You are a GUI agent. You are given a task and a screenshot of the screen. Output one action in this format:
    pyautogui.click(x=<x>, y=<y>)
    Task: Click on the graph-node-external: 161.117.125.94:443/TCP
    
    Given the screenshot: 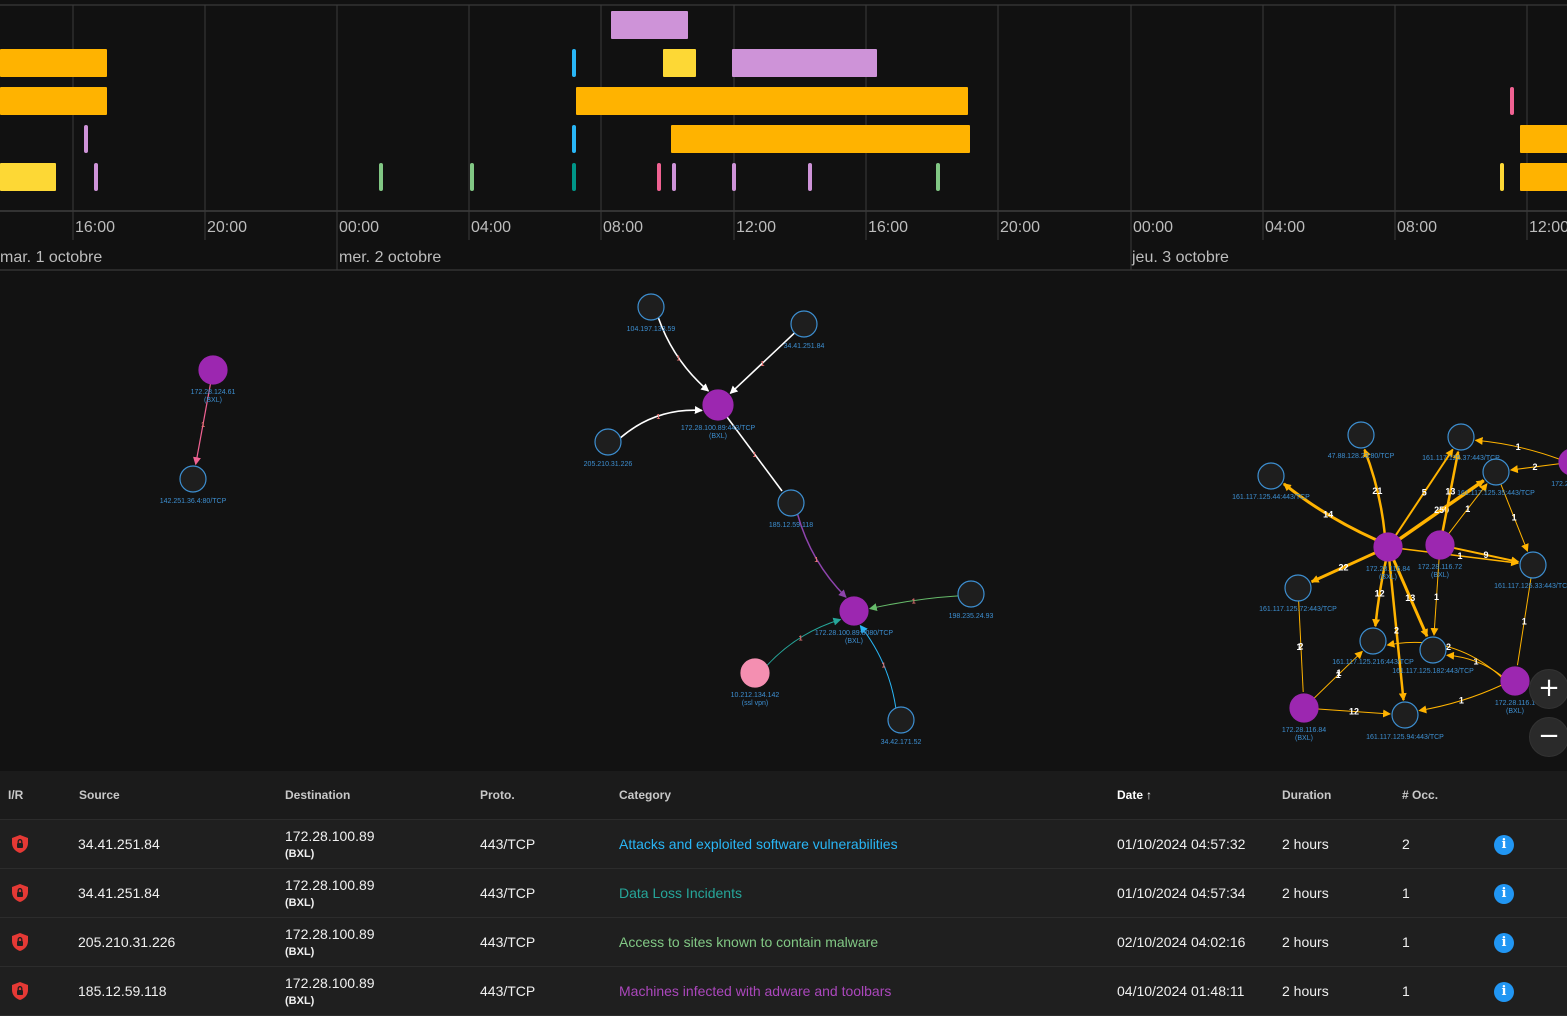 What is the action you would take?
    pyautogui.click(x=1405, y=721)
    